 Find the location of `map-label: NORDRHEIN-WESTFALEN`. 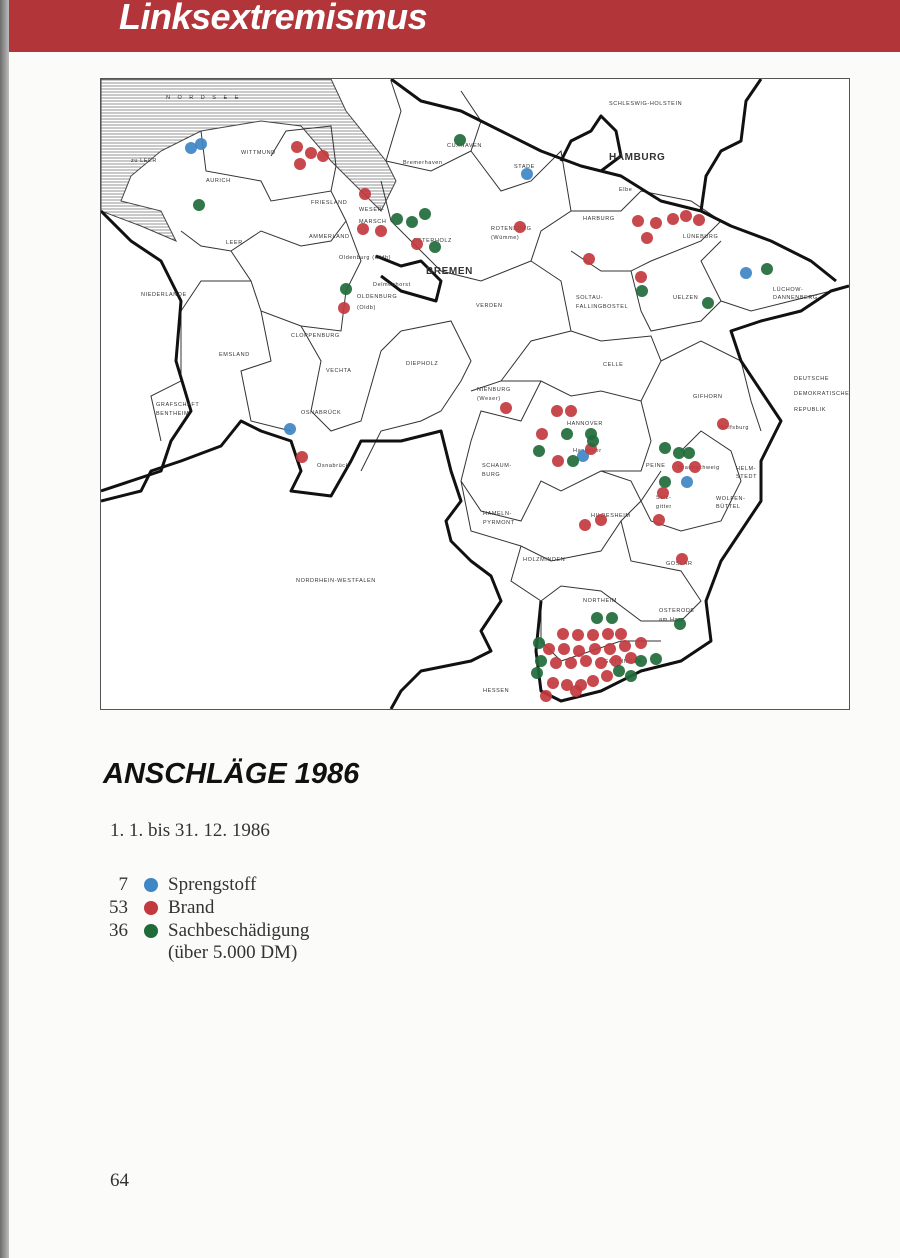

map-label: NORDRHEIN-WESTFALEN is located at coordinates (336, 581).